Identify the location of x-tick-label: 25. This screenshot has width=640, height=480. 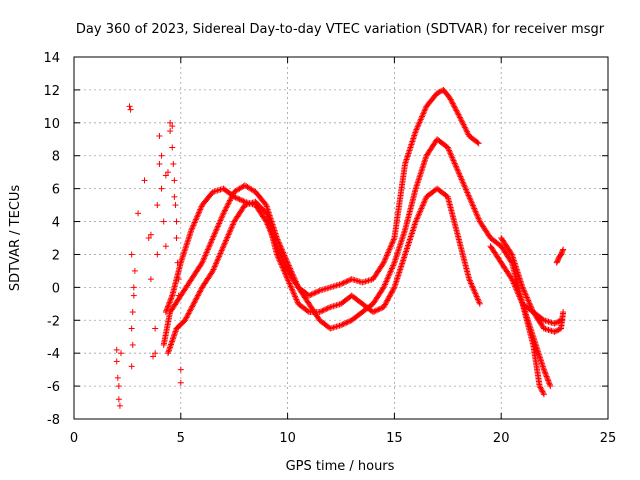
(608, 438).